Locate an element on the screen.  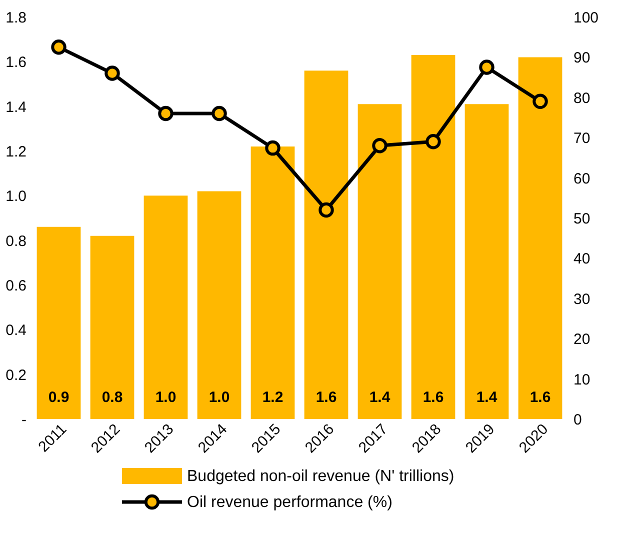
y-tick-label: 1.0 is located at coordinates (16, 197).